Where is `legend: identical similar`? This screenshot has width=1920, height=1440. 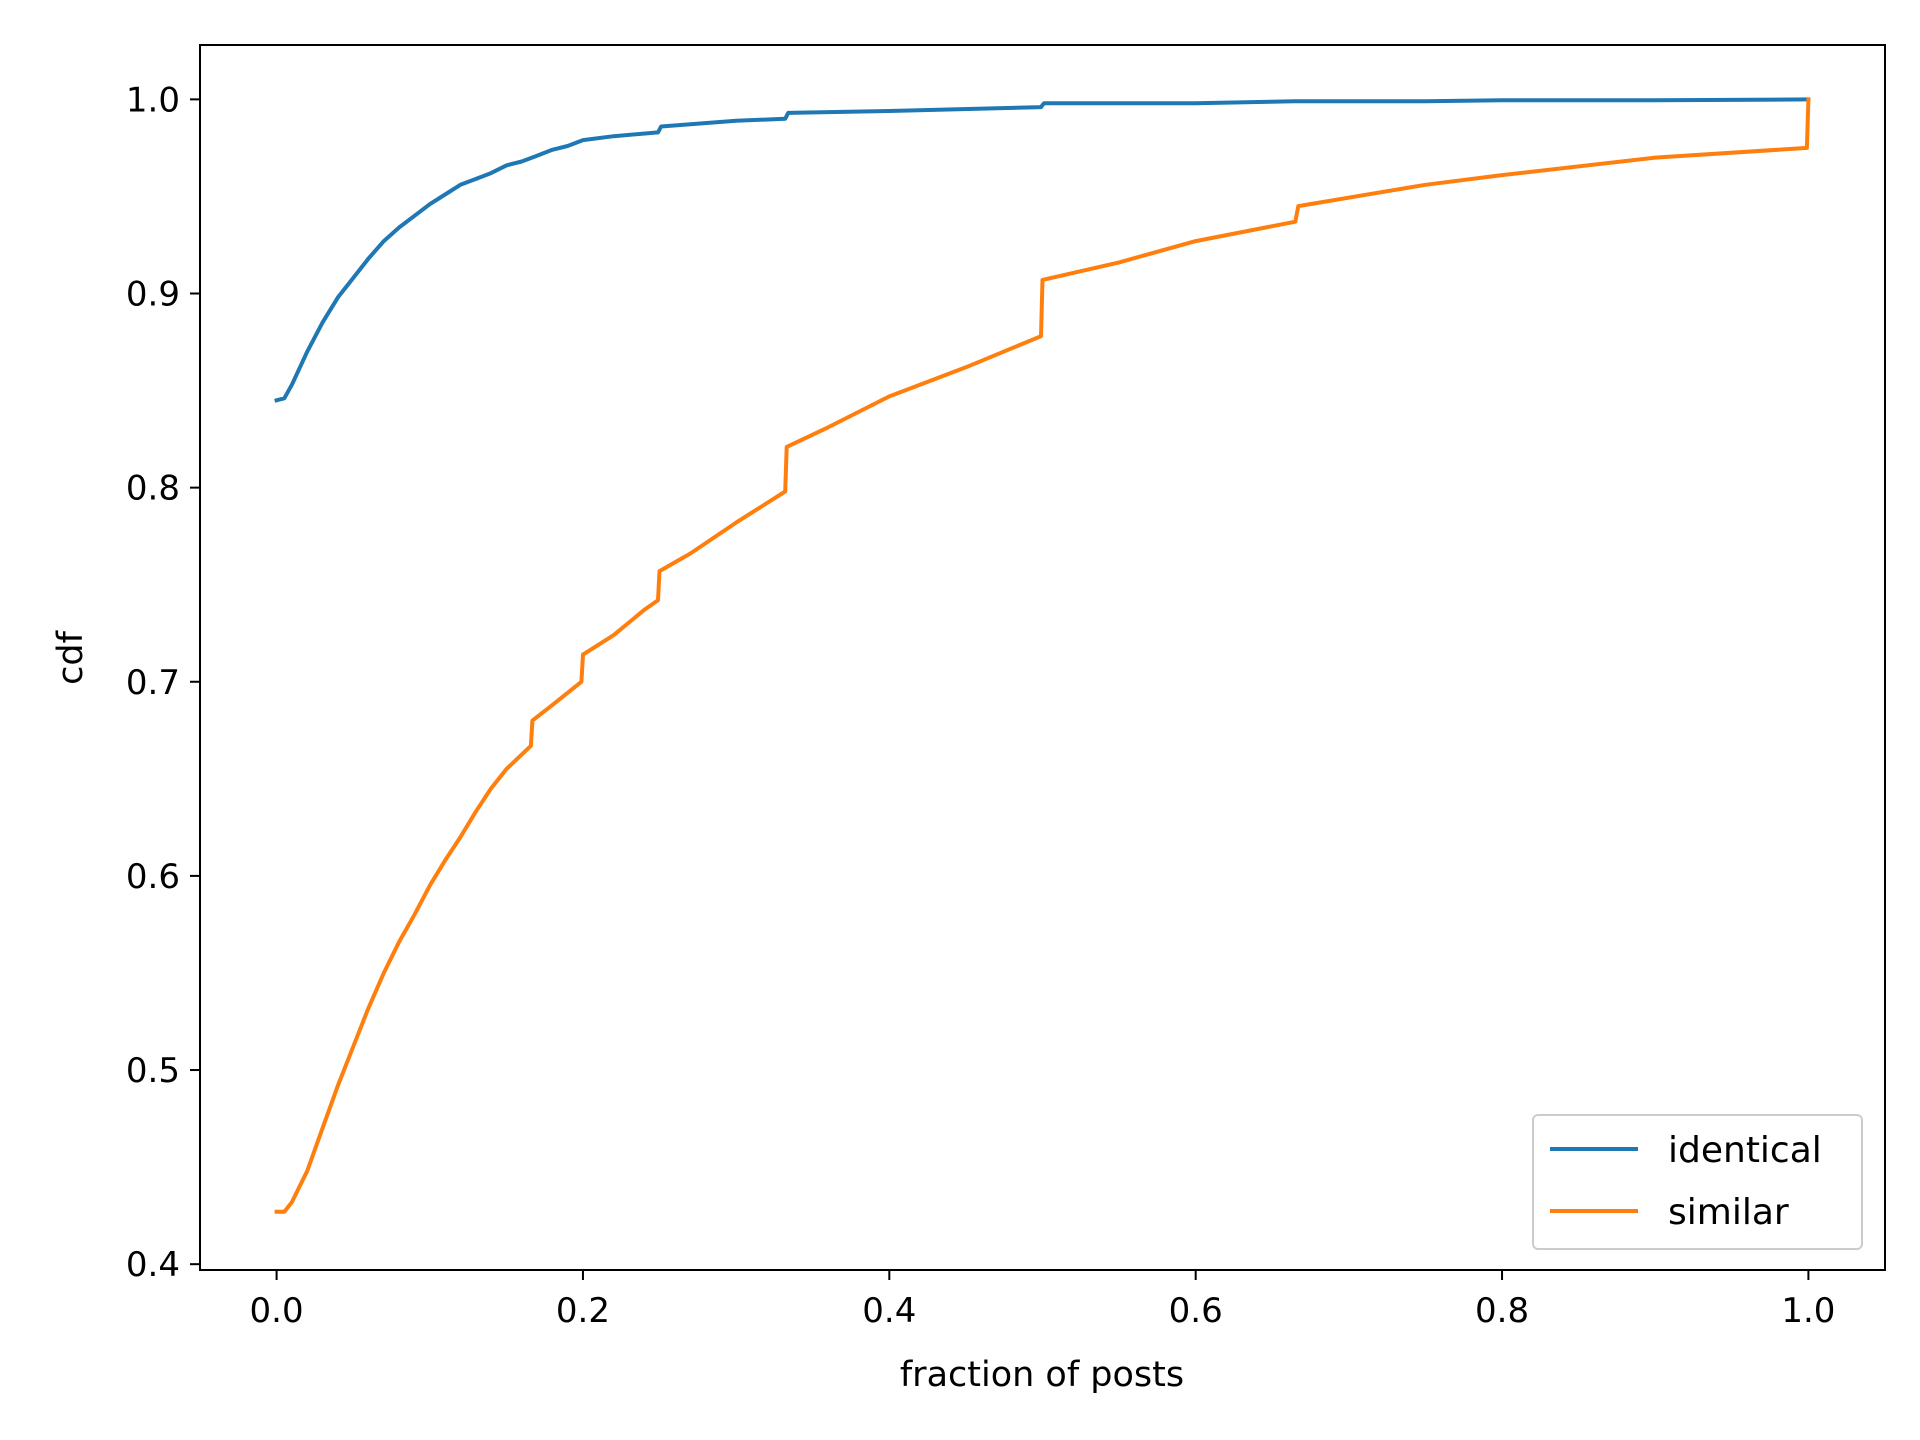
legend: identical similar is located at coordinates (1697, 1182).